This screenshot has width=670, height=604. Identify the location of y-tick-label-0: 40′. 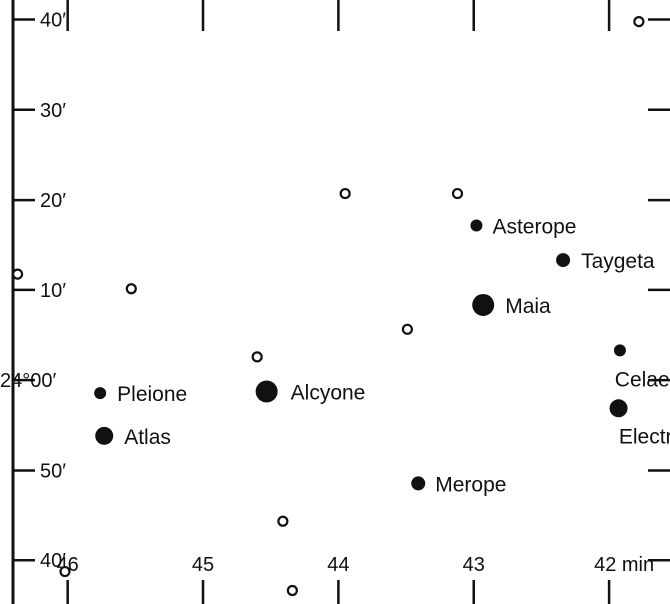
(53, 20).